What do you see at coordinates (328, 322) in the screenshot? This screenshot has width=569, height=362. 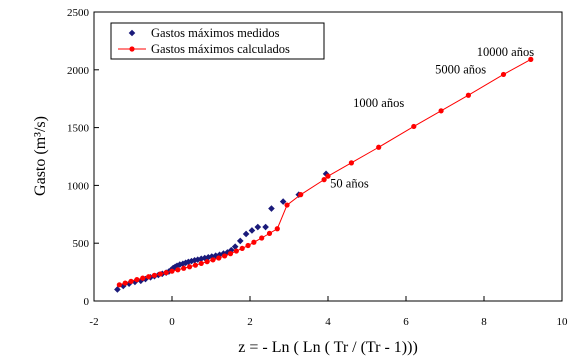 I see `x-tick-label: 4` at bounding box center [328, 322].